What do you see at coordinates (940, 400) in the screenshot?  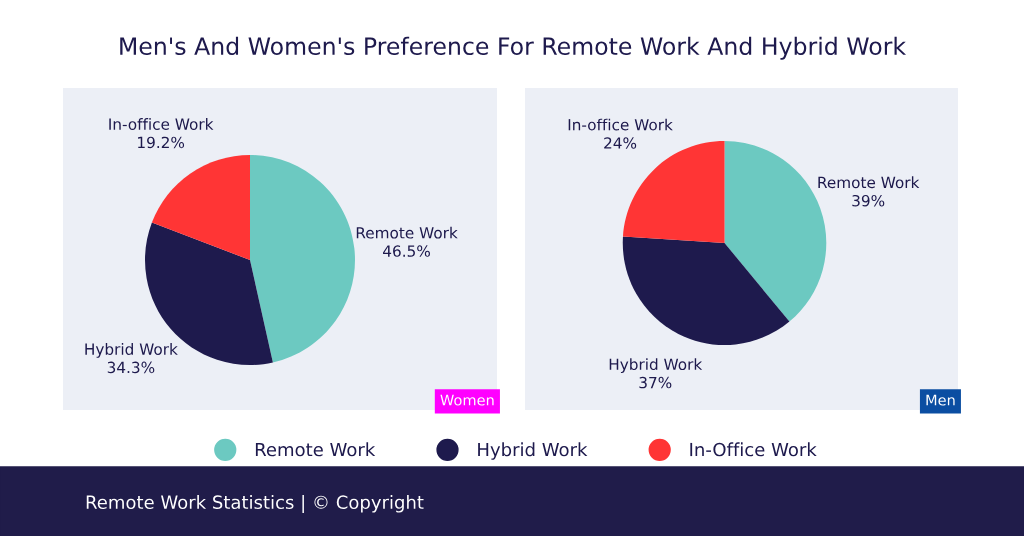 I see `text: Men` at bounding box center [940, 400].